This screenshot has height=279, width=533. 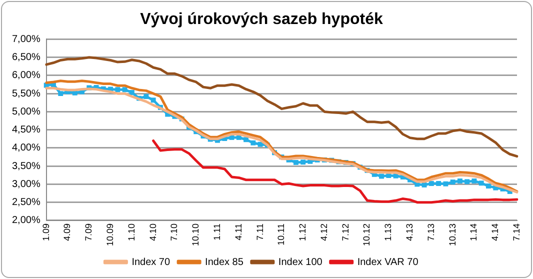 I want to click on y-tick-label: 5,00%, so click(x=26, y=112).